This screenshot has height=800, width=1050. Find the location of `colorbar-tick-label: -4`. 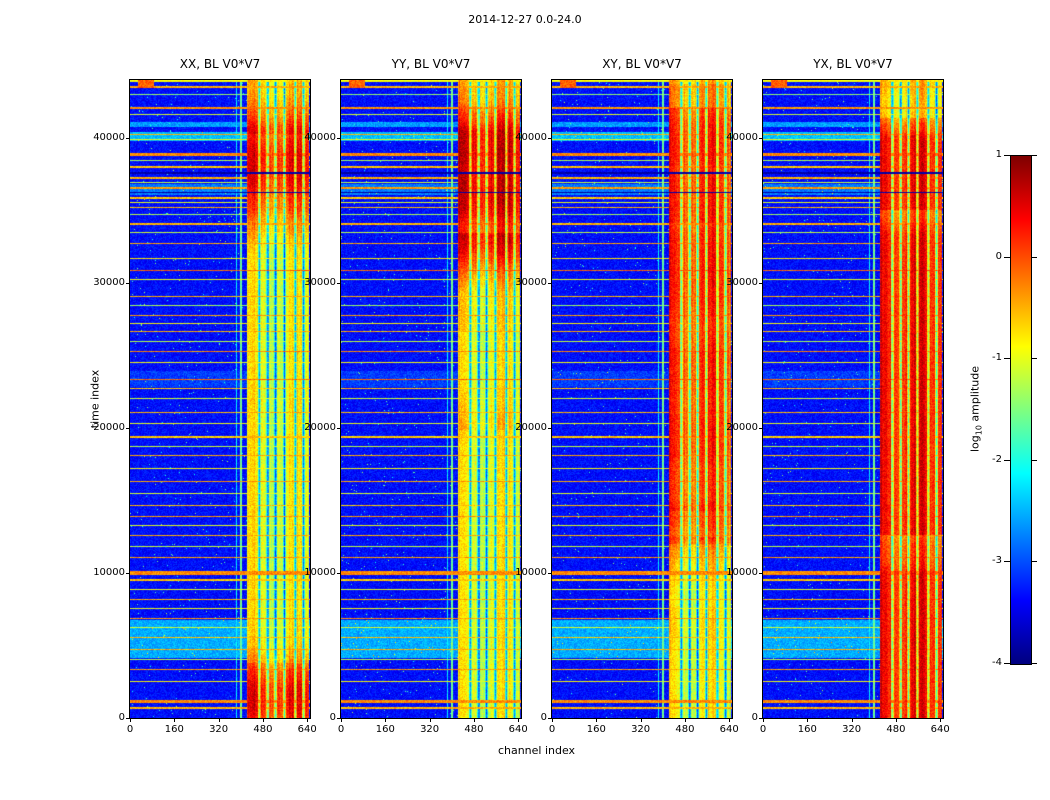

colorbar-tick-label: -4 is located at coordinates (997, 662).